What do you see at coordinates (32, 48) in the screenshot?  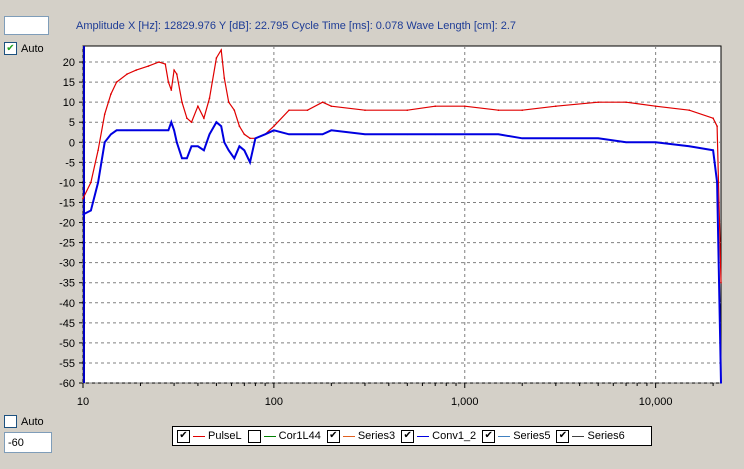 I see `auto-top-label: Auto` at bounding box center [32, 48].